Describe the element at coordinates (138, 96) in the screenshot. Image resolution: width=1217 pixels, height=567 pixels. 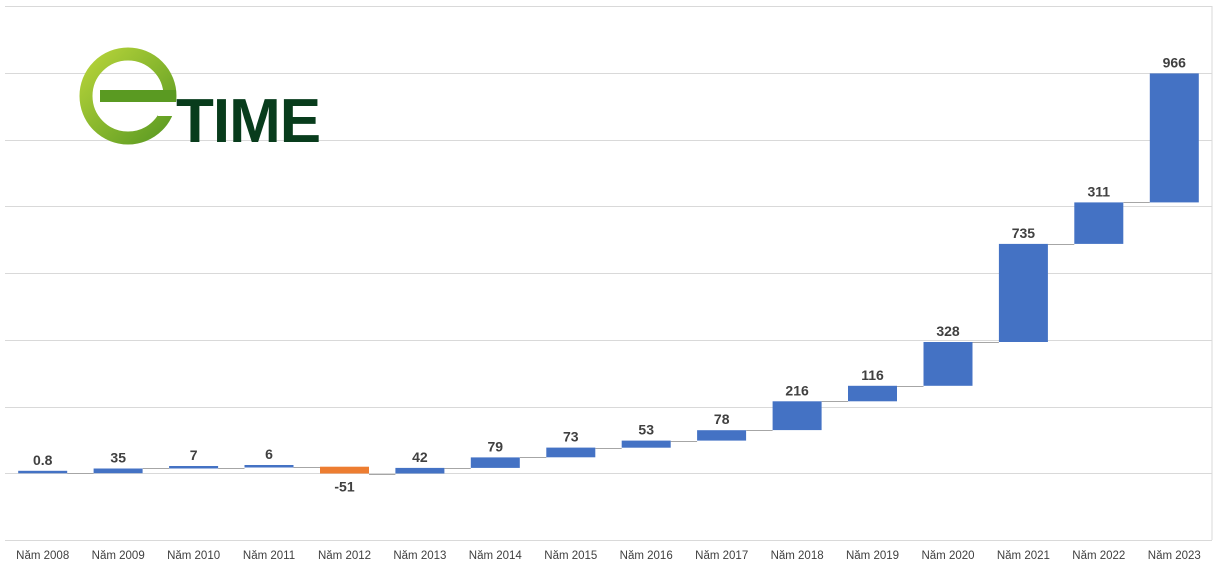
I see `logo-e-bar` at that location.